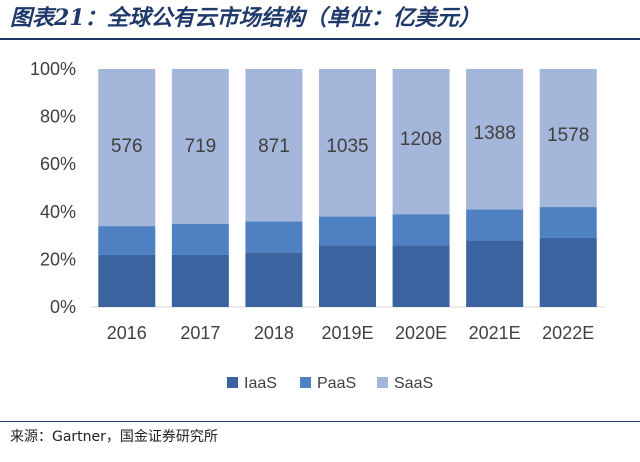  Describe the element at coordinates (495, 273) in the screenshot. I see `bar-segment-iaas-2021e` at that location.